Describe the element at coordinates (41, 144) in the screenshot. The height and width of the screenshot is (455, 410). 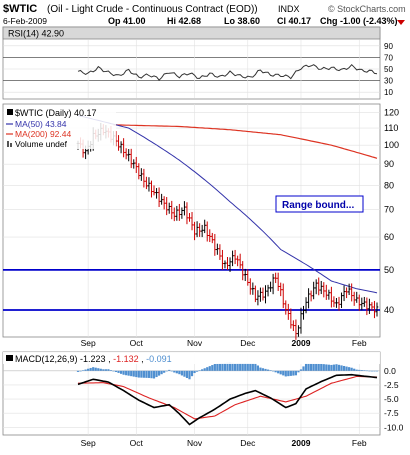
I see `volume-label: Volume undef` at that location.